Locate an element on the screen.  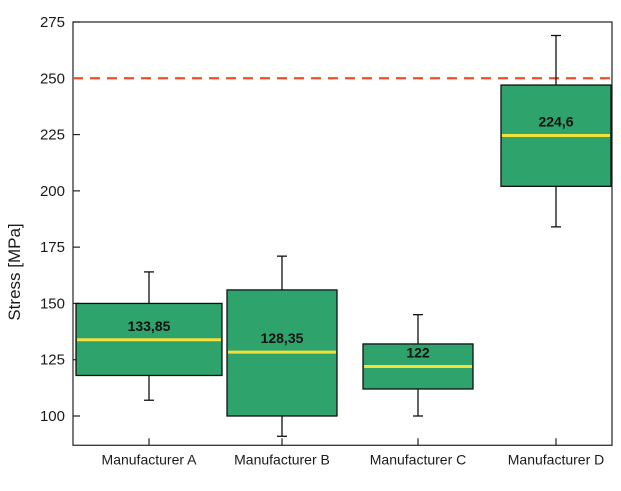
category-label-manufacturer-b: Manufacturer B is located at coordinates (282, 459).